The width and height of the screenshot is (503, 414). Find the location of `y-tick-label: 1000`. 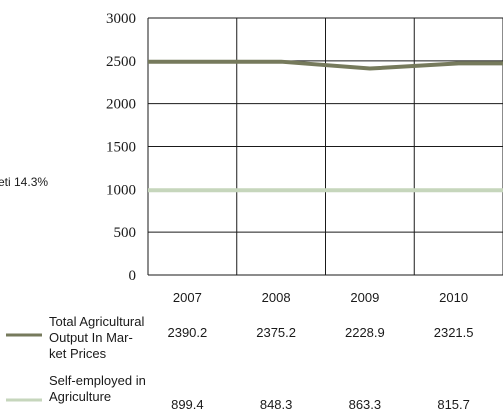

y-tick-label: 1000 is located at coordinates (121, 190).